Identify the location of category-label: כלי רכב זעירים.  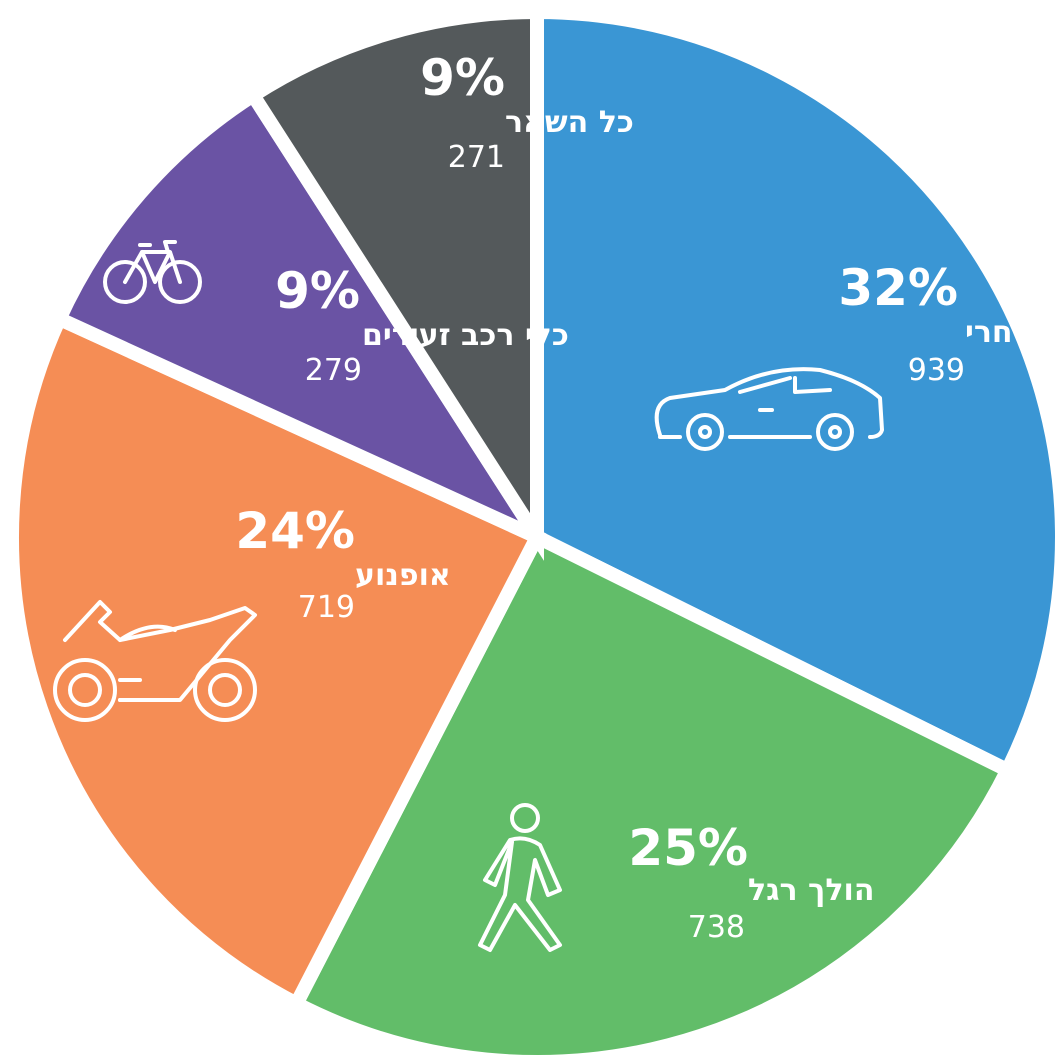
(465, 335).